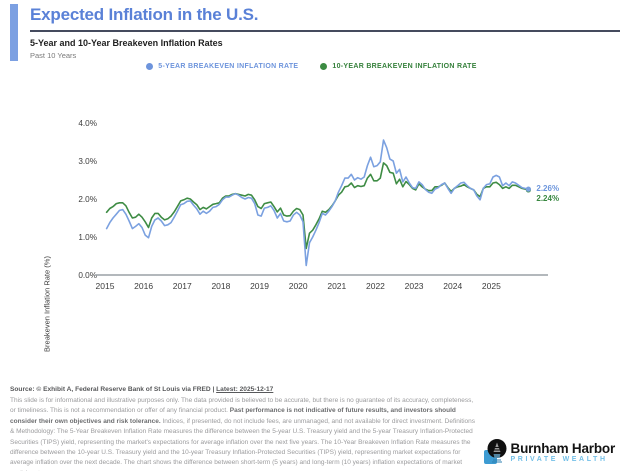  I want to click on x-tick-label: 2015, so click(105, 286).